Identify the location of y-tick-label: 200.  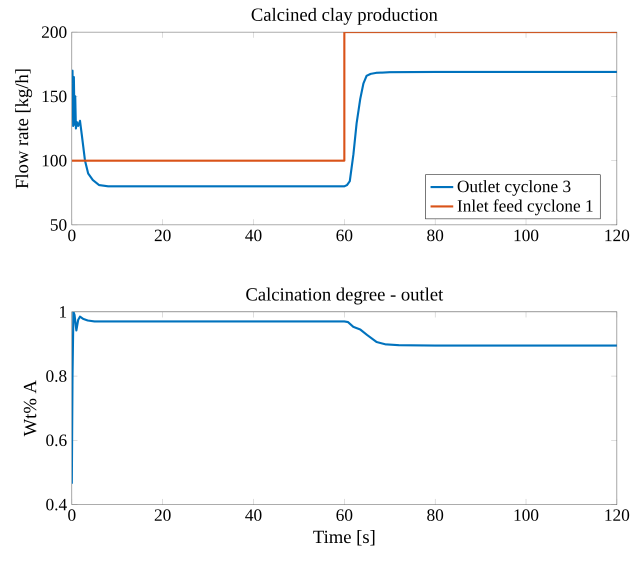
(54, 32).